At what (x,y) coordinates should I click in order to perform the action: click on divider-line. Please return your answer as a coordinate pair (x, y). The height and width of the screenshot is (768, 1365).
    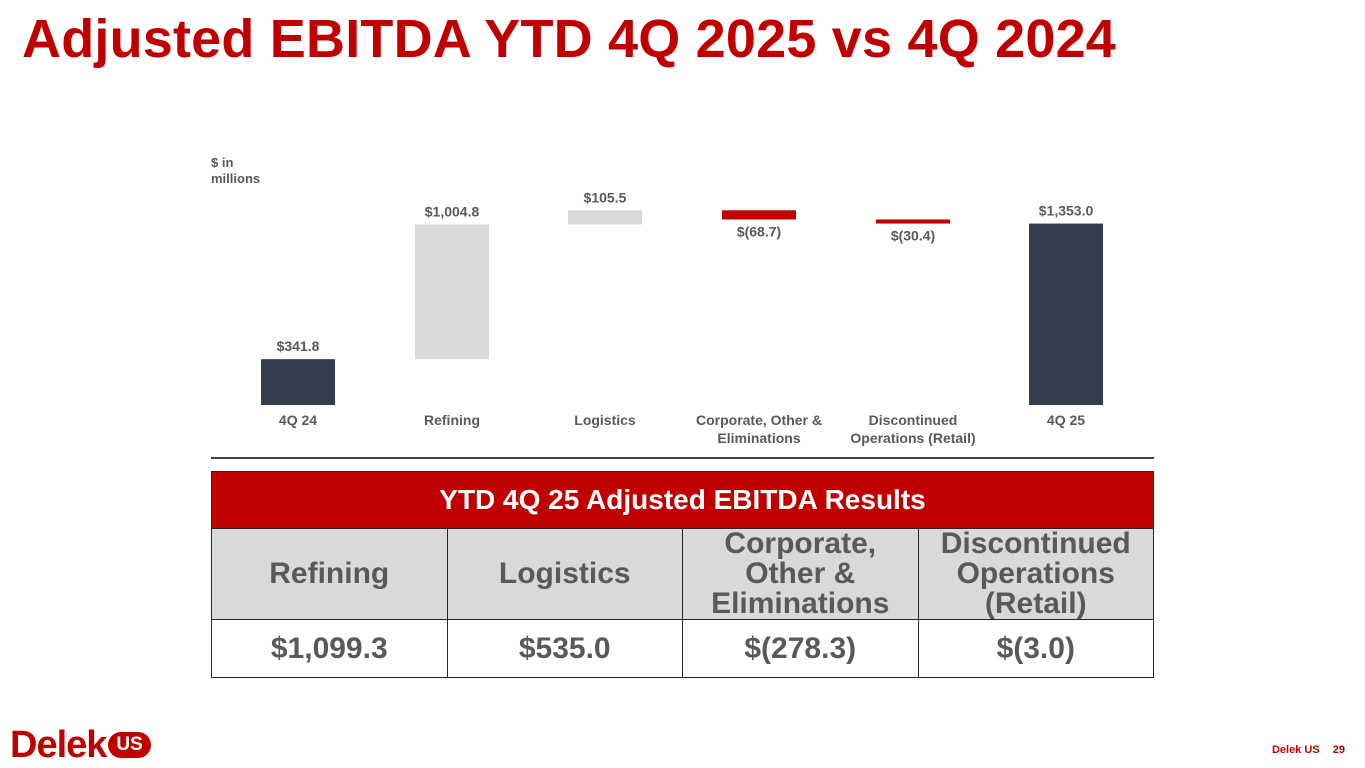
    Looking at the image, I should click on (682, 458).